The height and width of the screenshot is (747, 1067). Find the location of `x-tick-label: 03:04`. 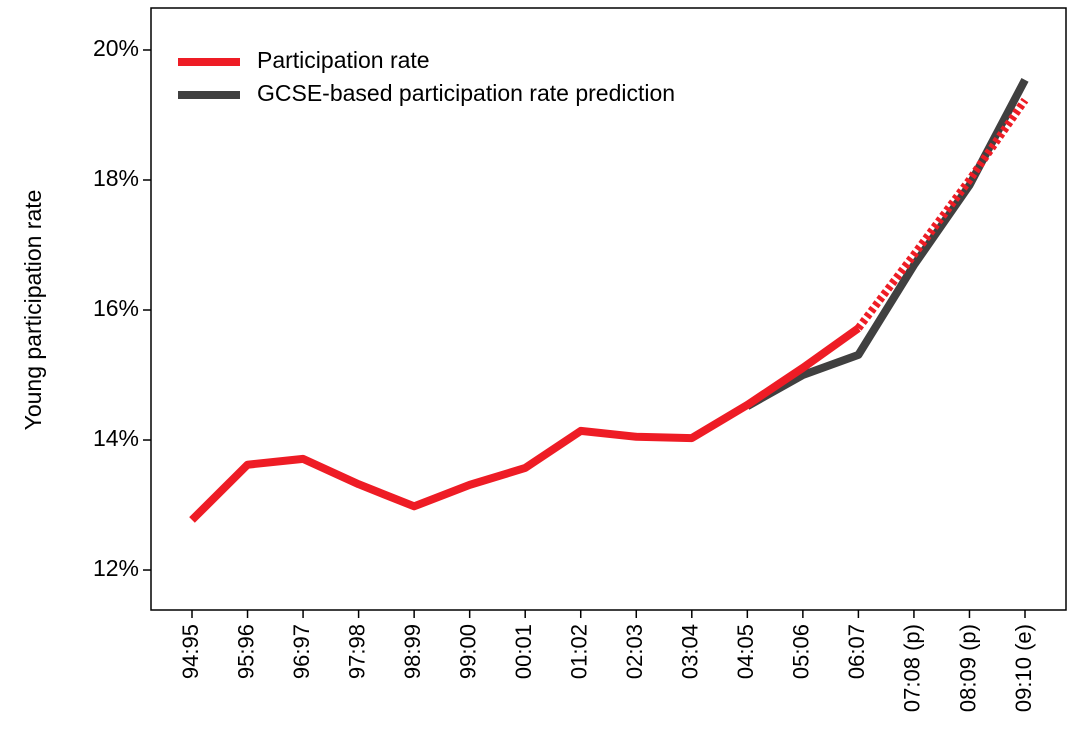

x-tick-label: 03:04 is located at coordinates (690, 651).